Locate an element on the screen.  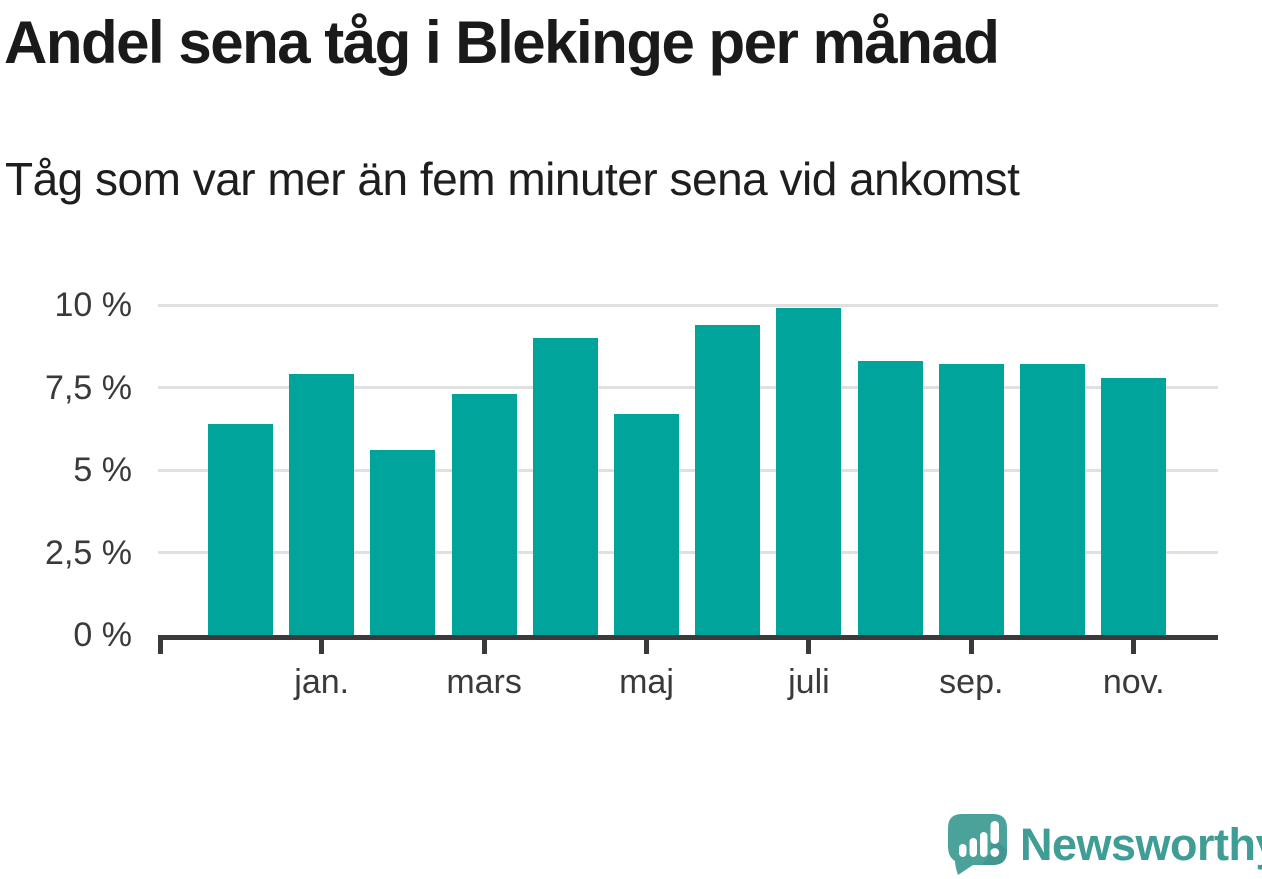
x-axis-tick-jan is located at coordinates (322, 644).